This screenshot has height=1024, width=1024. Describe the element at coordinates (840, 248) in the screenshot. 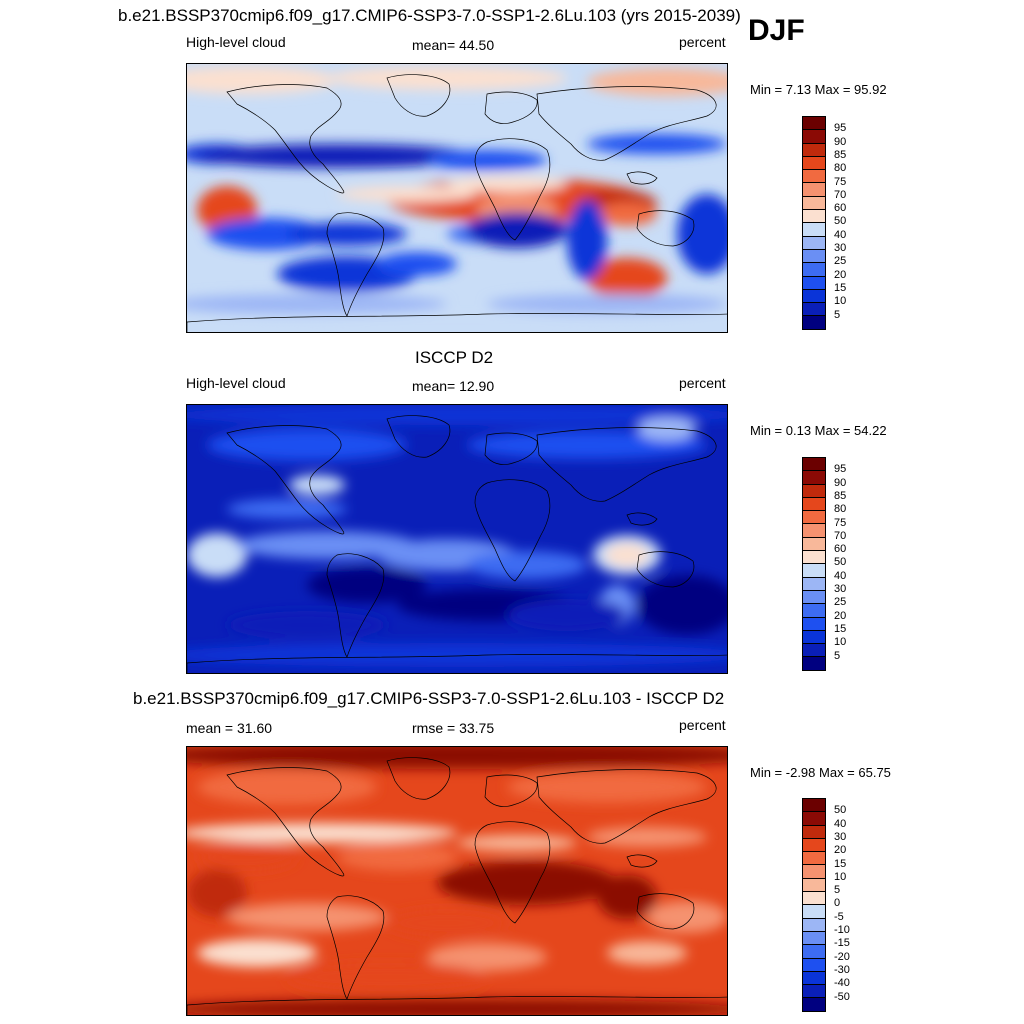

I see `colorbar-tick-label: 30` at that location.